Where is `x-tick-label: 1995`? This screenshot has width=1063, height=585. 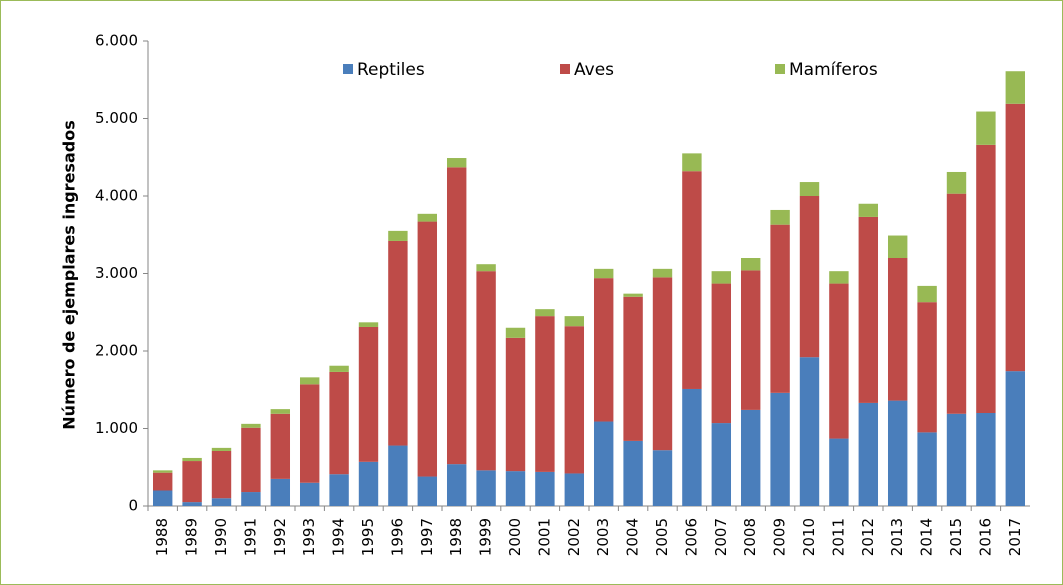
x-tick-label: 1995 is located at coordinates (368, 537).